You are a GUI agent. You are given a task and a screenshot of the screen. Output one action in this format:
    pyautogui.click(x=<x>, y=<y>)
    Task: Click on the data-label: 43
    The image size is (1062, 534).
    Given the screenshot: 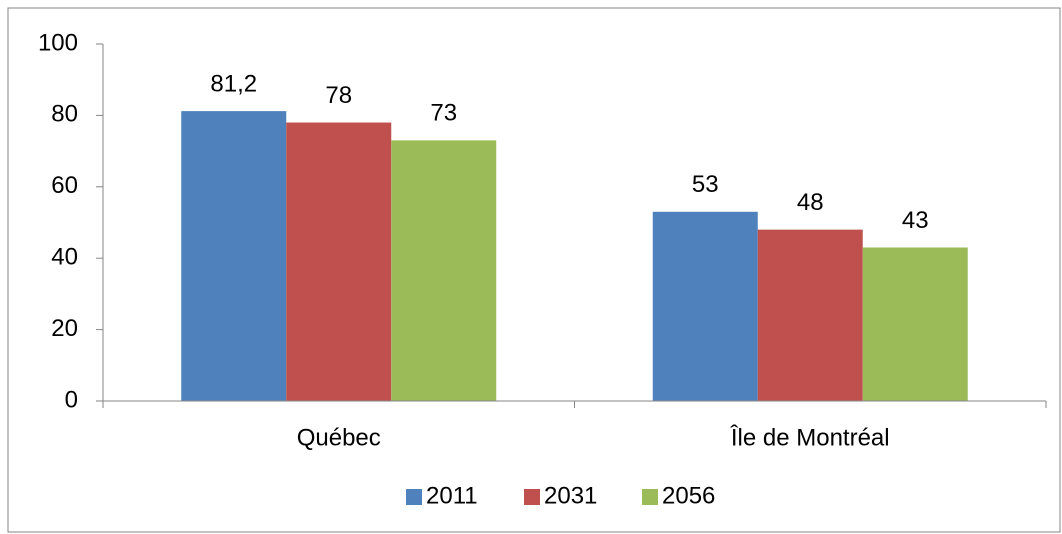 What is the action you would take?
    pyautogui.click(x=915, y=220)
    